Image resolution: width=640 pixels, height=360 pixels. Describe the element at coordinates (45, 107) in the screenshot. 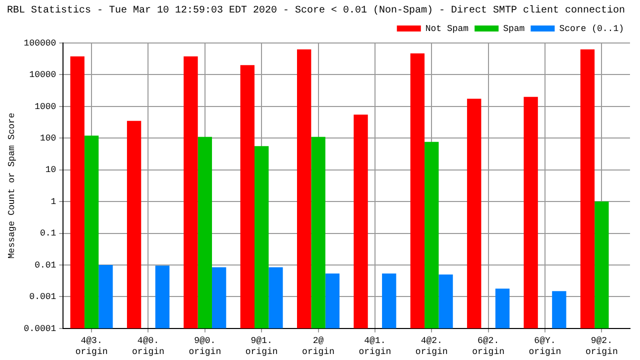

I see `y-tick-label: 1000` at that location.